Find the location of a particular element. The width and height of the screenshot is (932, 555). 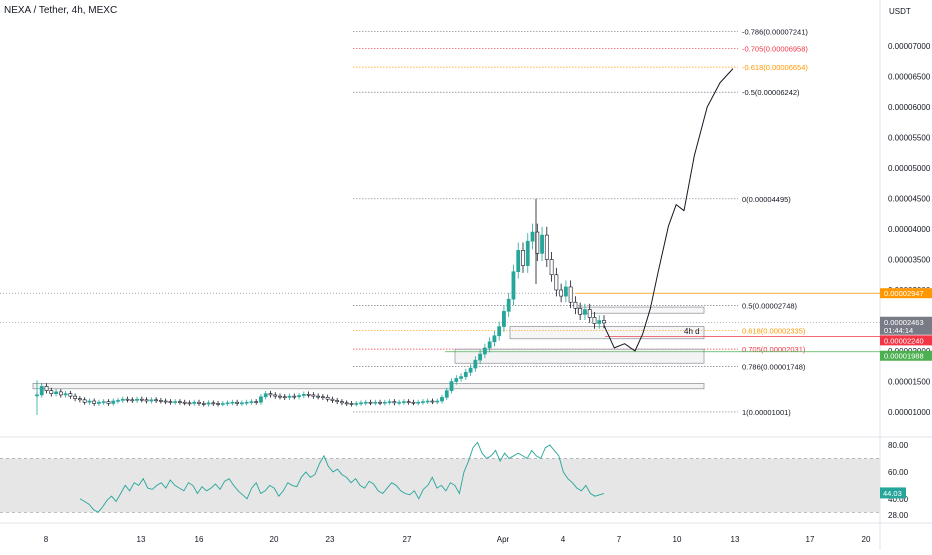

annotation-label: 4h d is located at coordinates (692, 331).